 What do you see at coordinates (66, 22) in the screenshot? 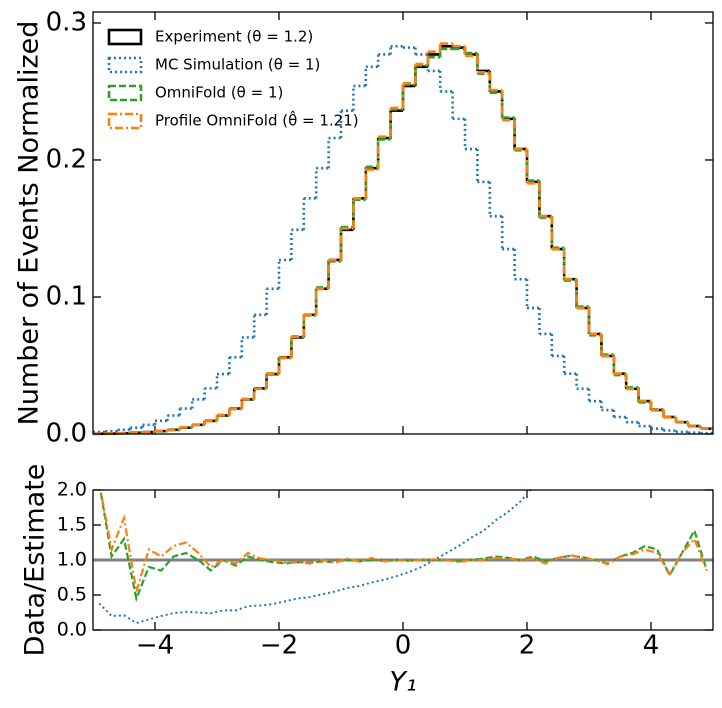
I see `y-tick-label: 0.3` at bounding box center [66, 22].